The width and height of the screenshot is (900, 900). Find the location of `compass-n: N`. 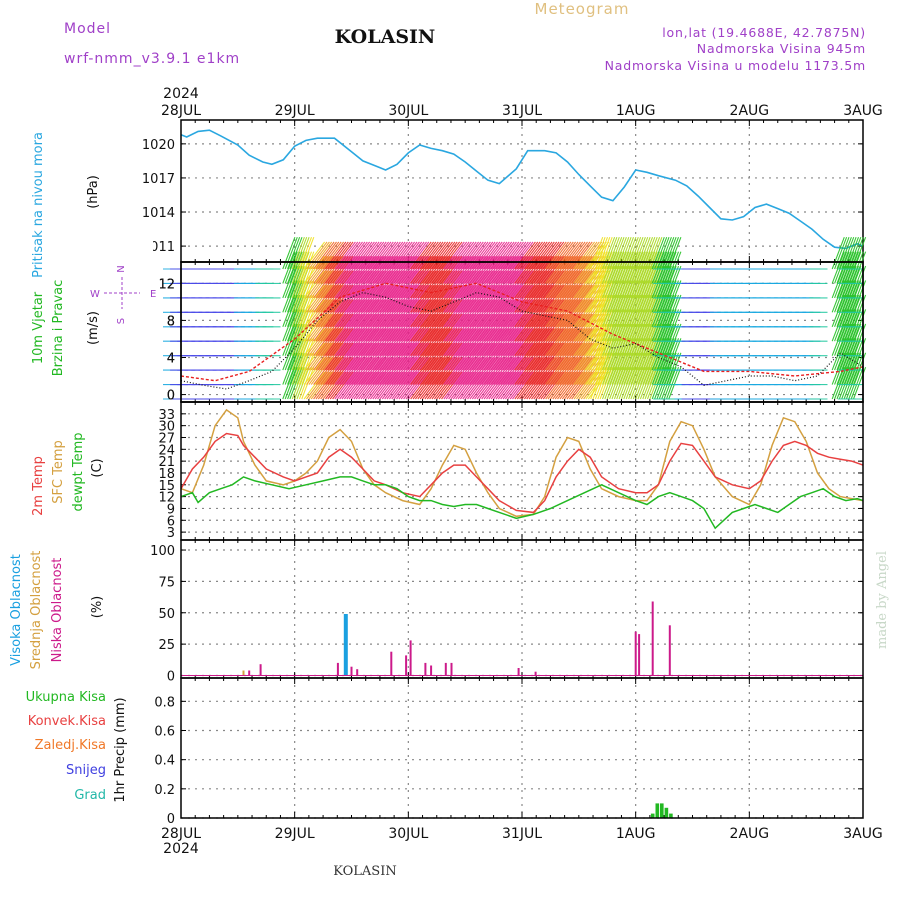

compass-n: N is located at coordinates (121, 268).